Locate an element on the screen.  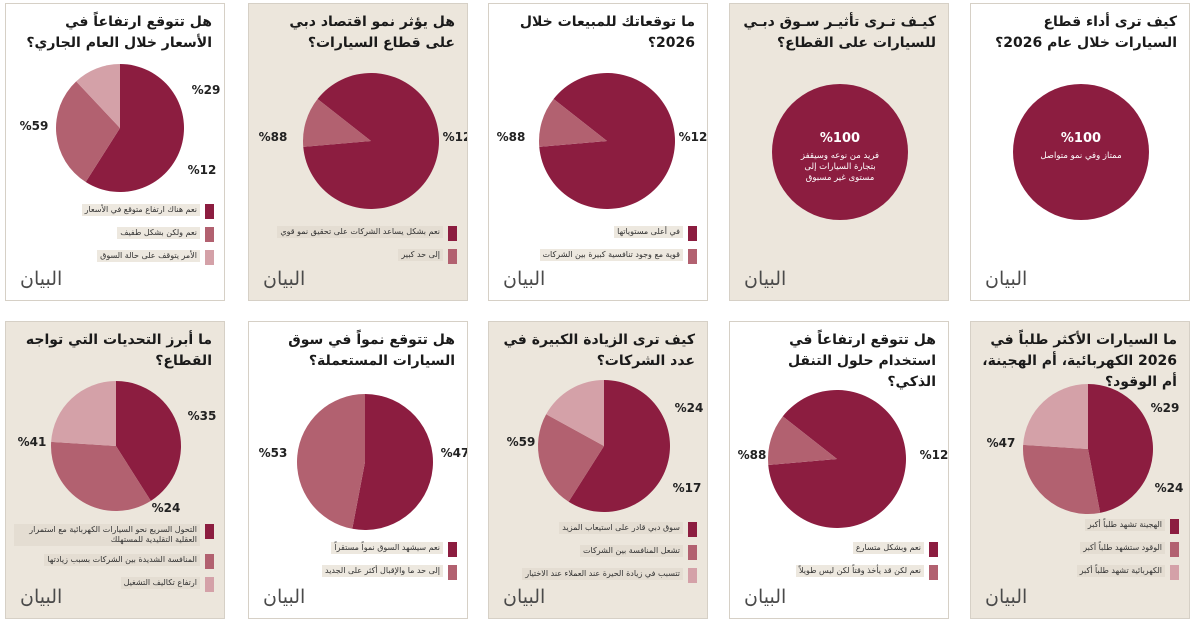
legend-item: الكهربائية تشهد طلباً أكبر is located at coordinates (1079, 572).